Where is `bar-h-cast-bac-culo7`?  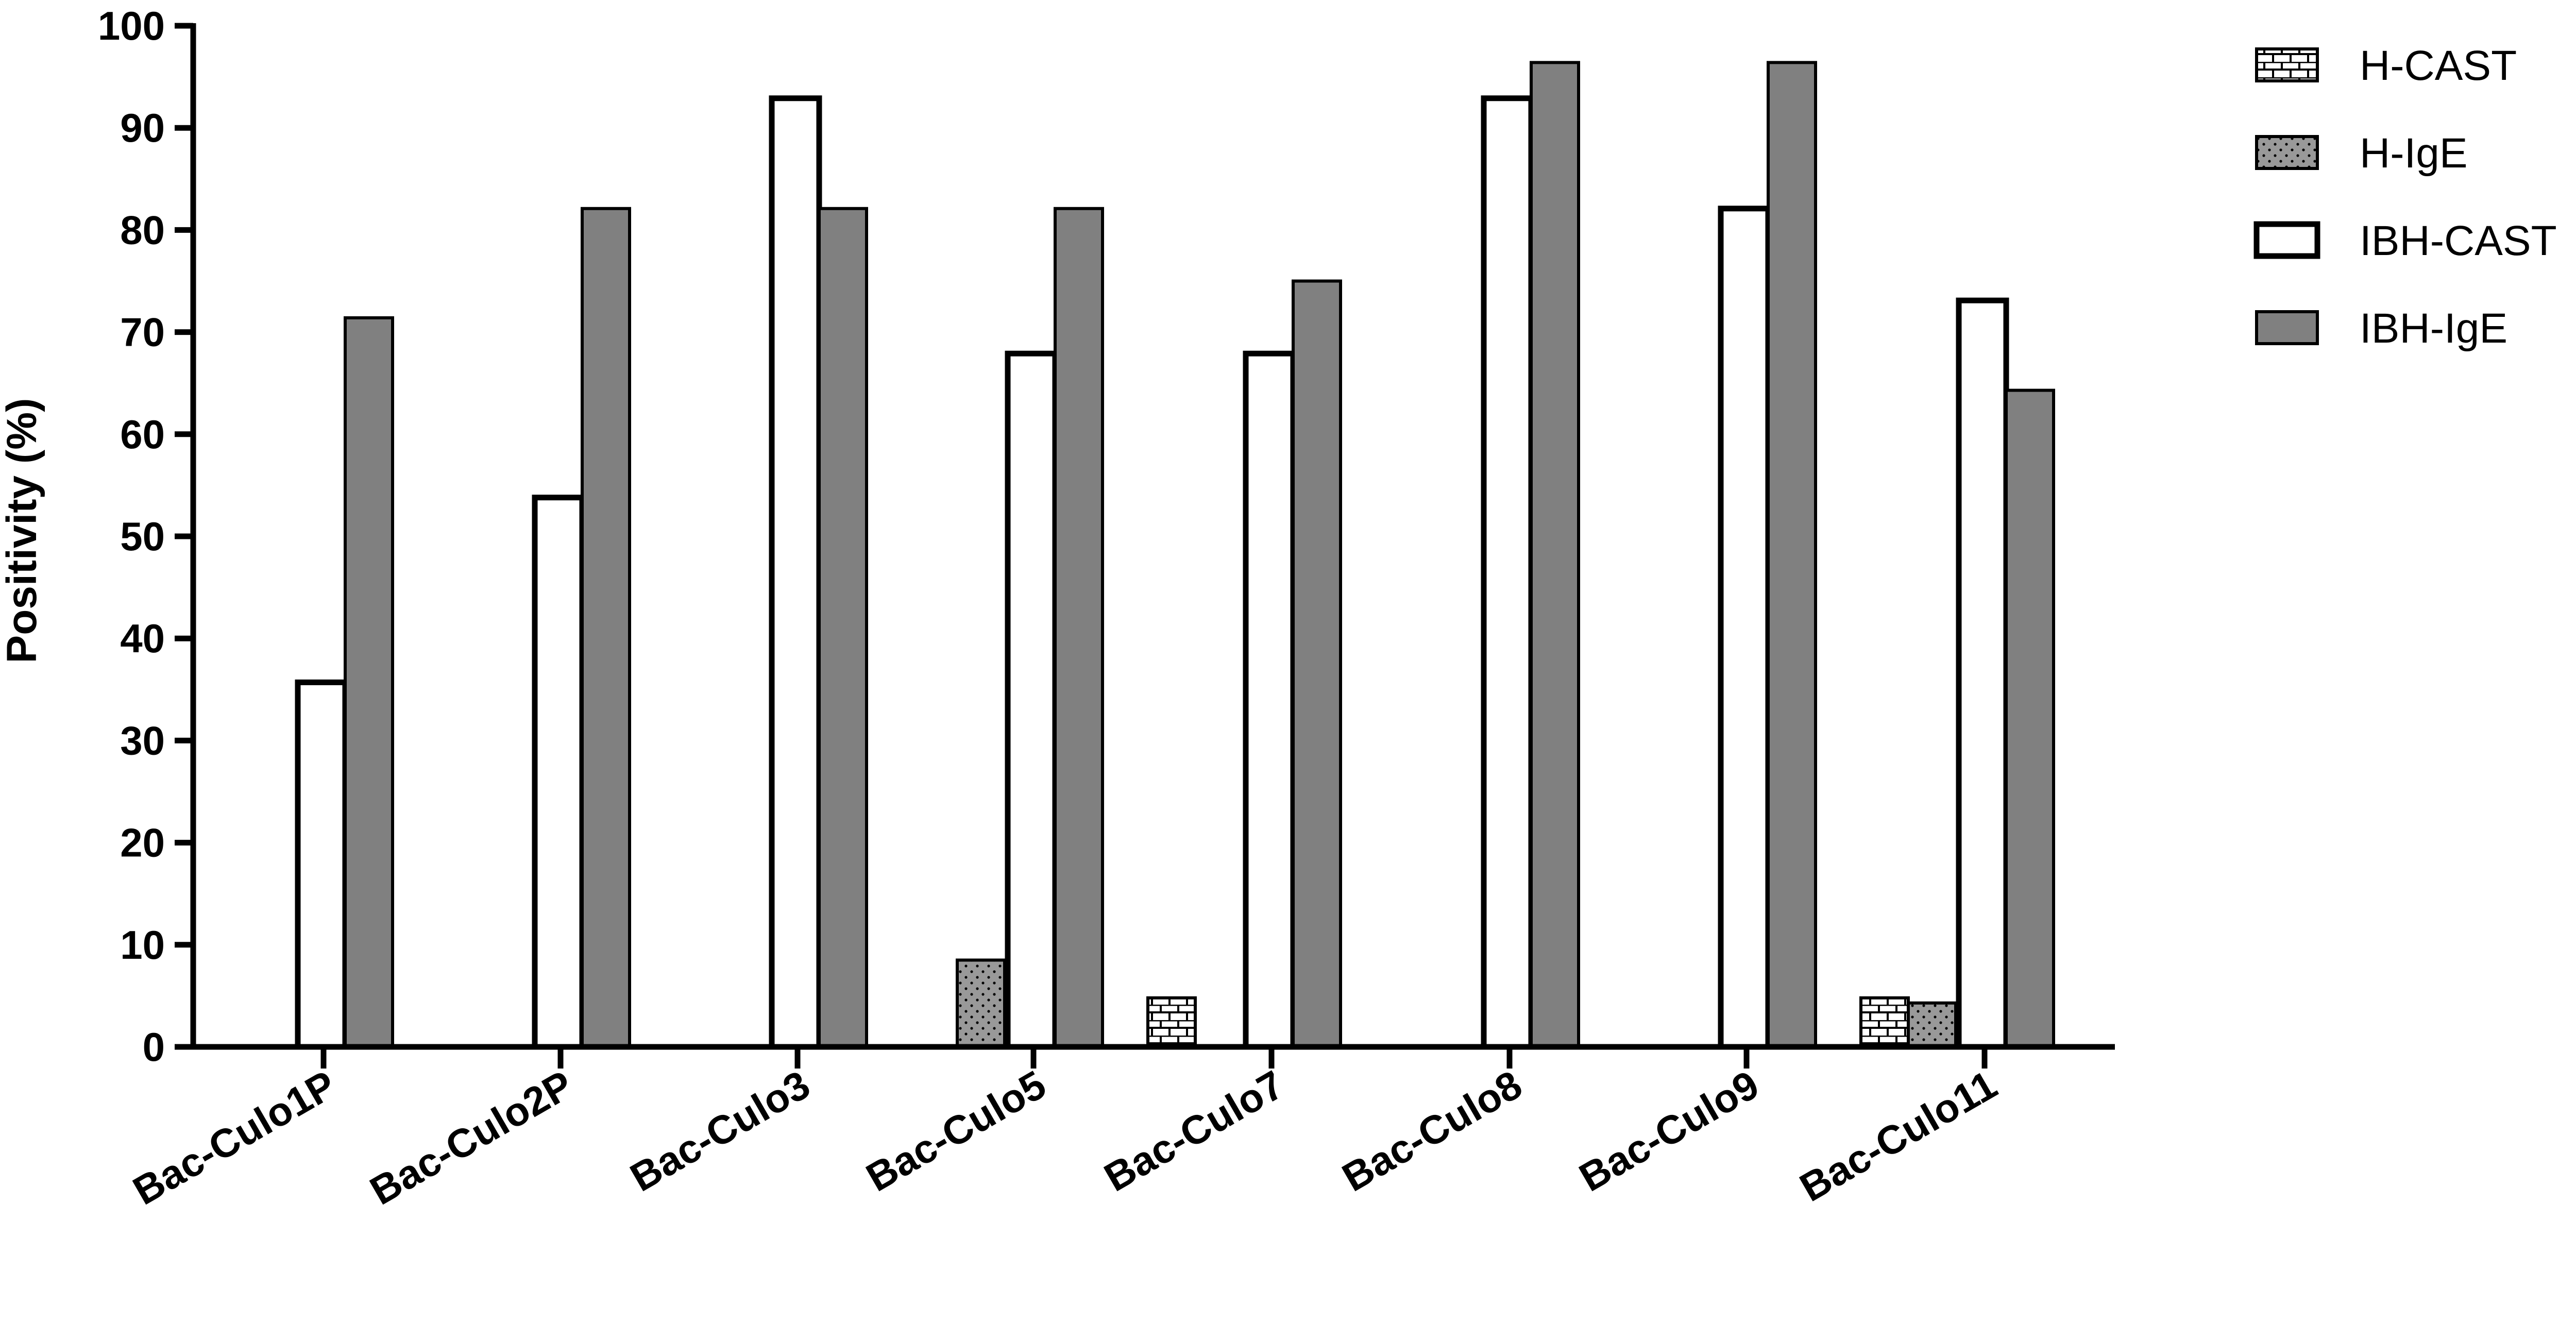
bar-h-cast-bac-culo7 is located at coordinates (1171, 1023).